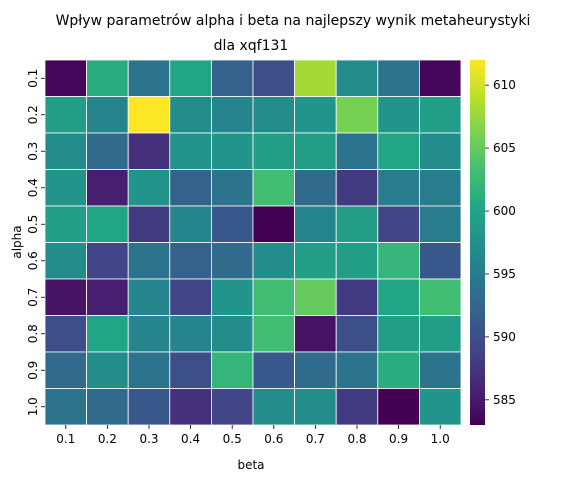 The image size is (586, 480). What do you see at coordinates (251, 46) in the screenshot?
I see `chart-subtitle: dla xqf131` at bounding box center [251, 46].